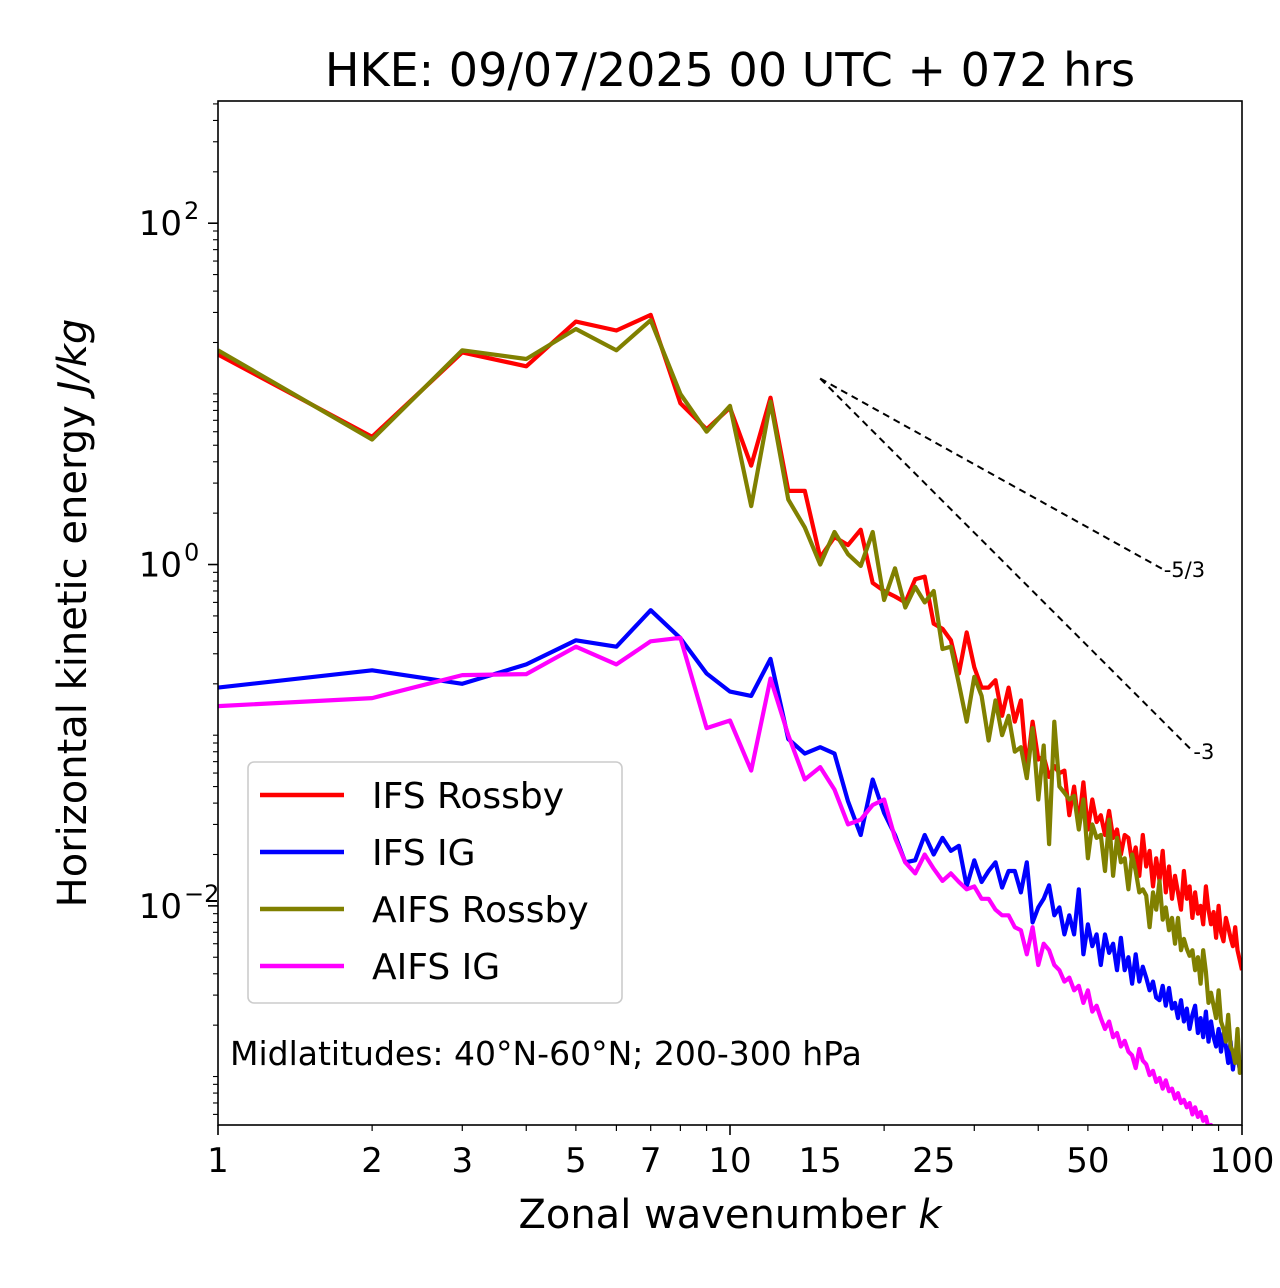 The width and height of the screenshot is (1280, 1288). I want to click on chart-title: HKE: 09/07/2025 00 UTC + 072 hrs, so click(730, 70).